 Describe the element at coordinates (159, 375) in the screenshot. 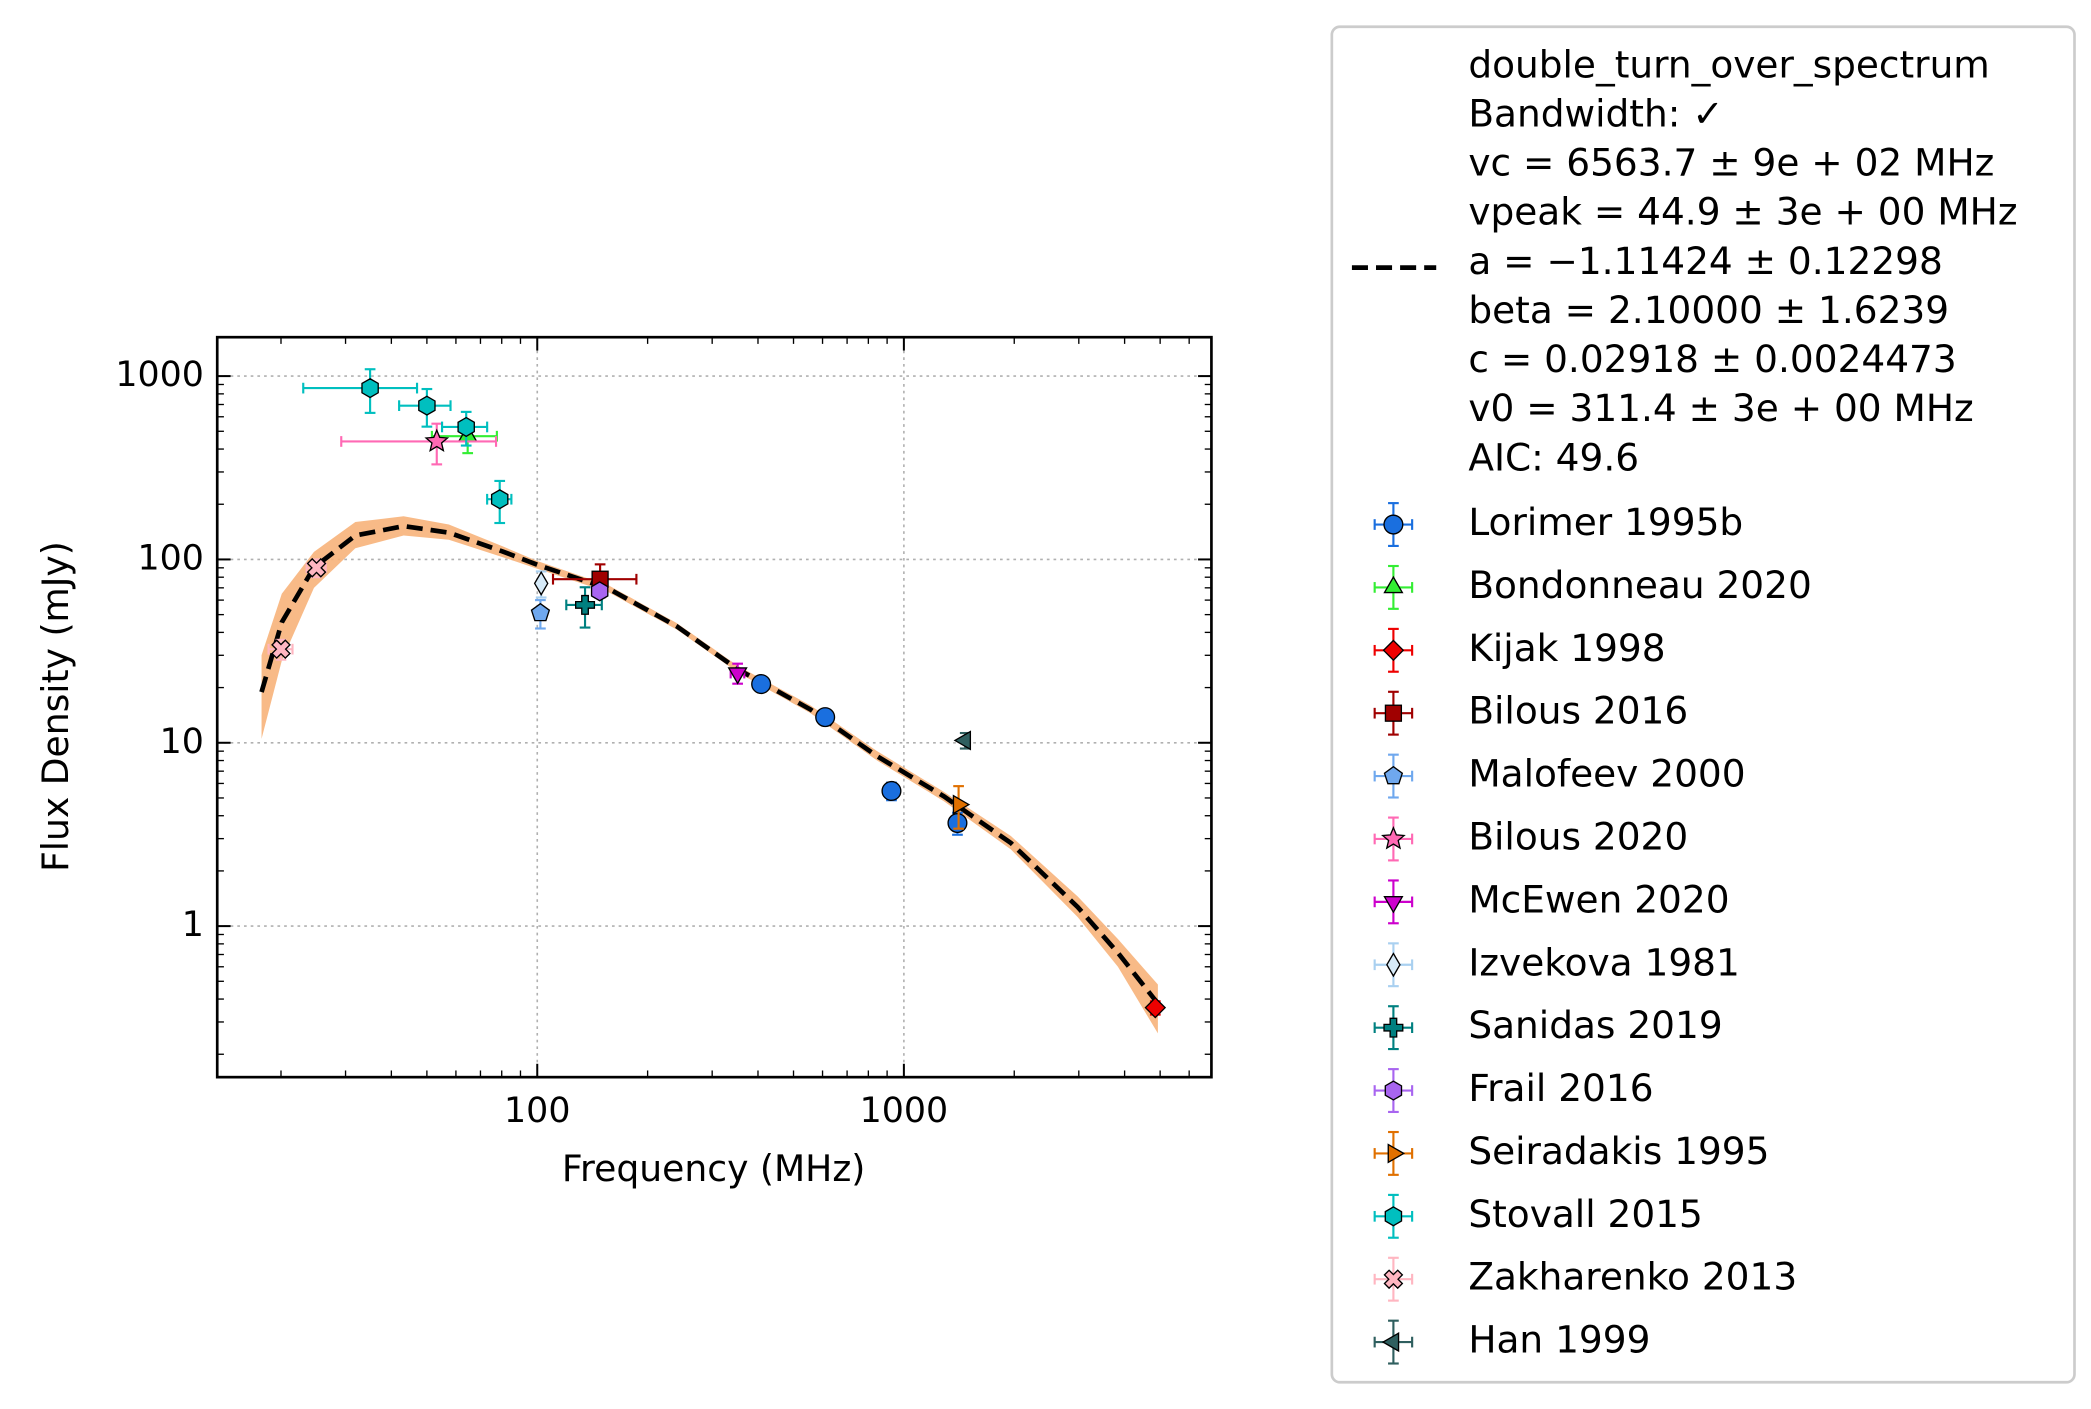

I see `y-tick-label: 1000` at that location.